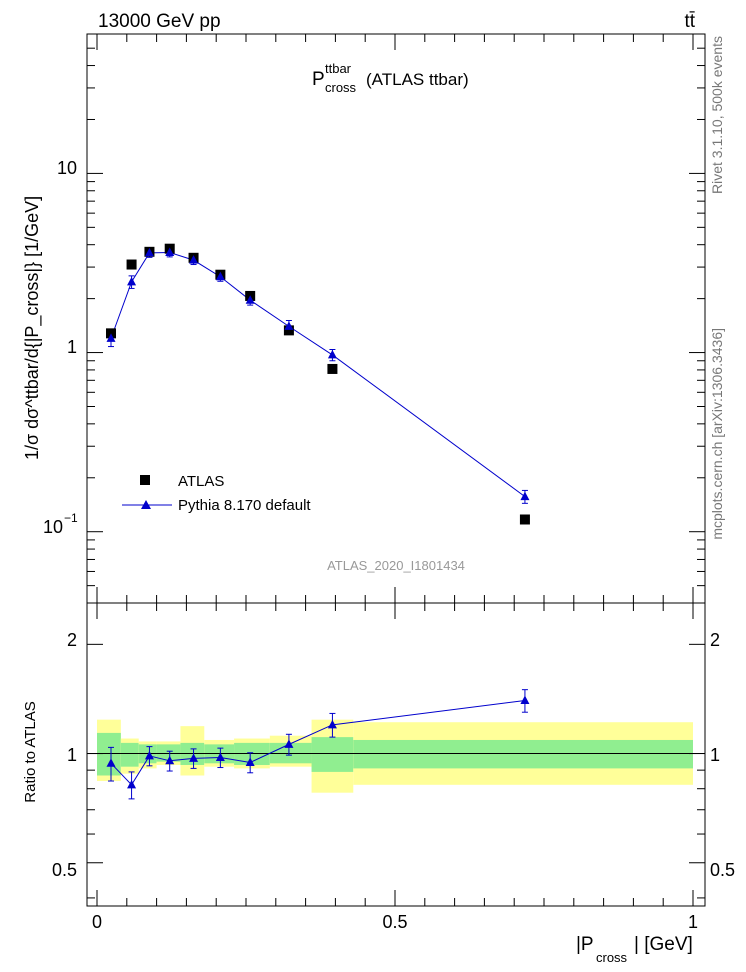 Image resolution: width=746 pixels, height=972 pixels. I want to click on title-sup: ttbar, so click(338, 68).